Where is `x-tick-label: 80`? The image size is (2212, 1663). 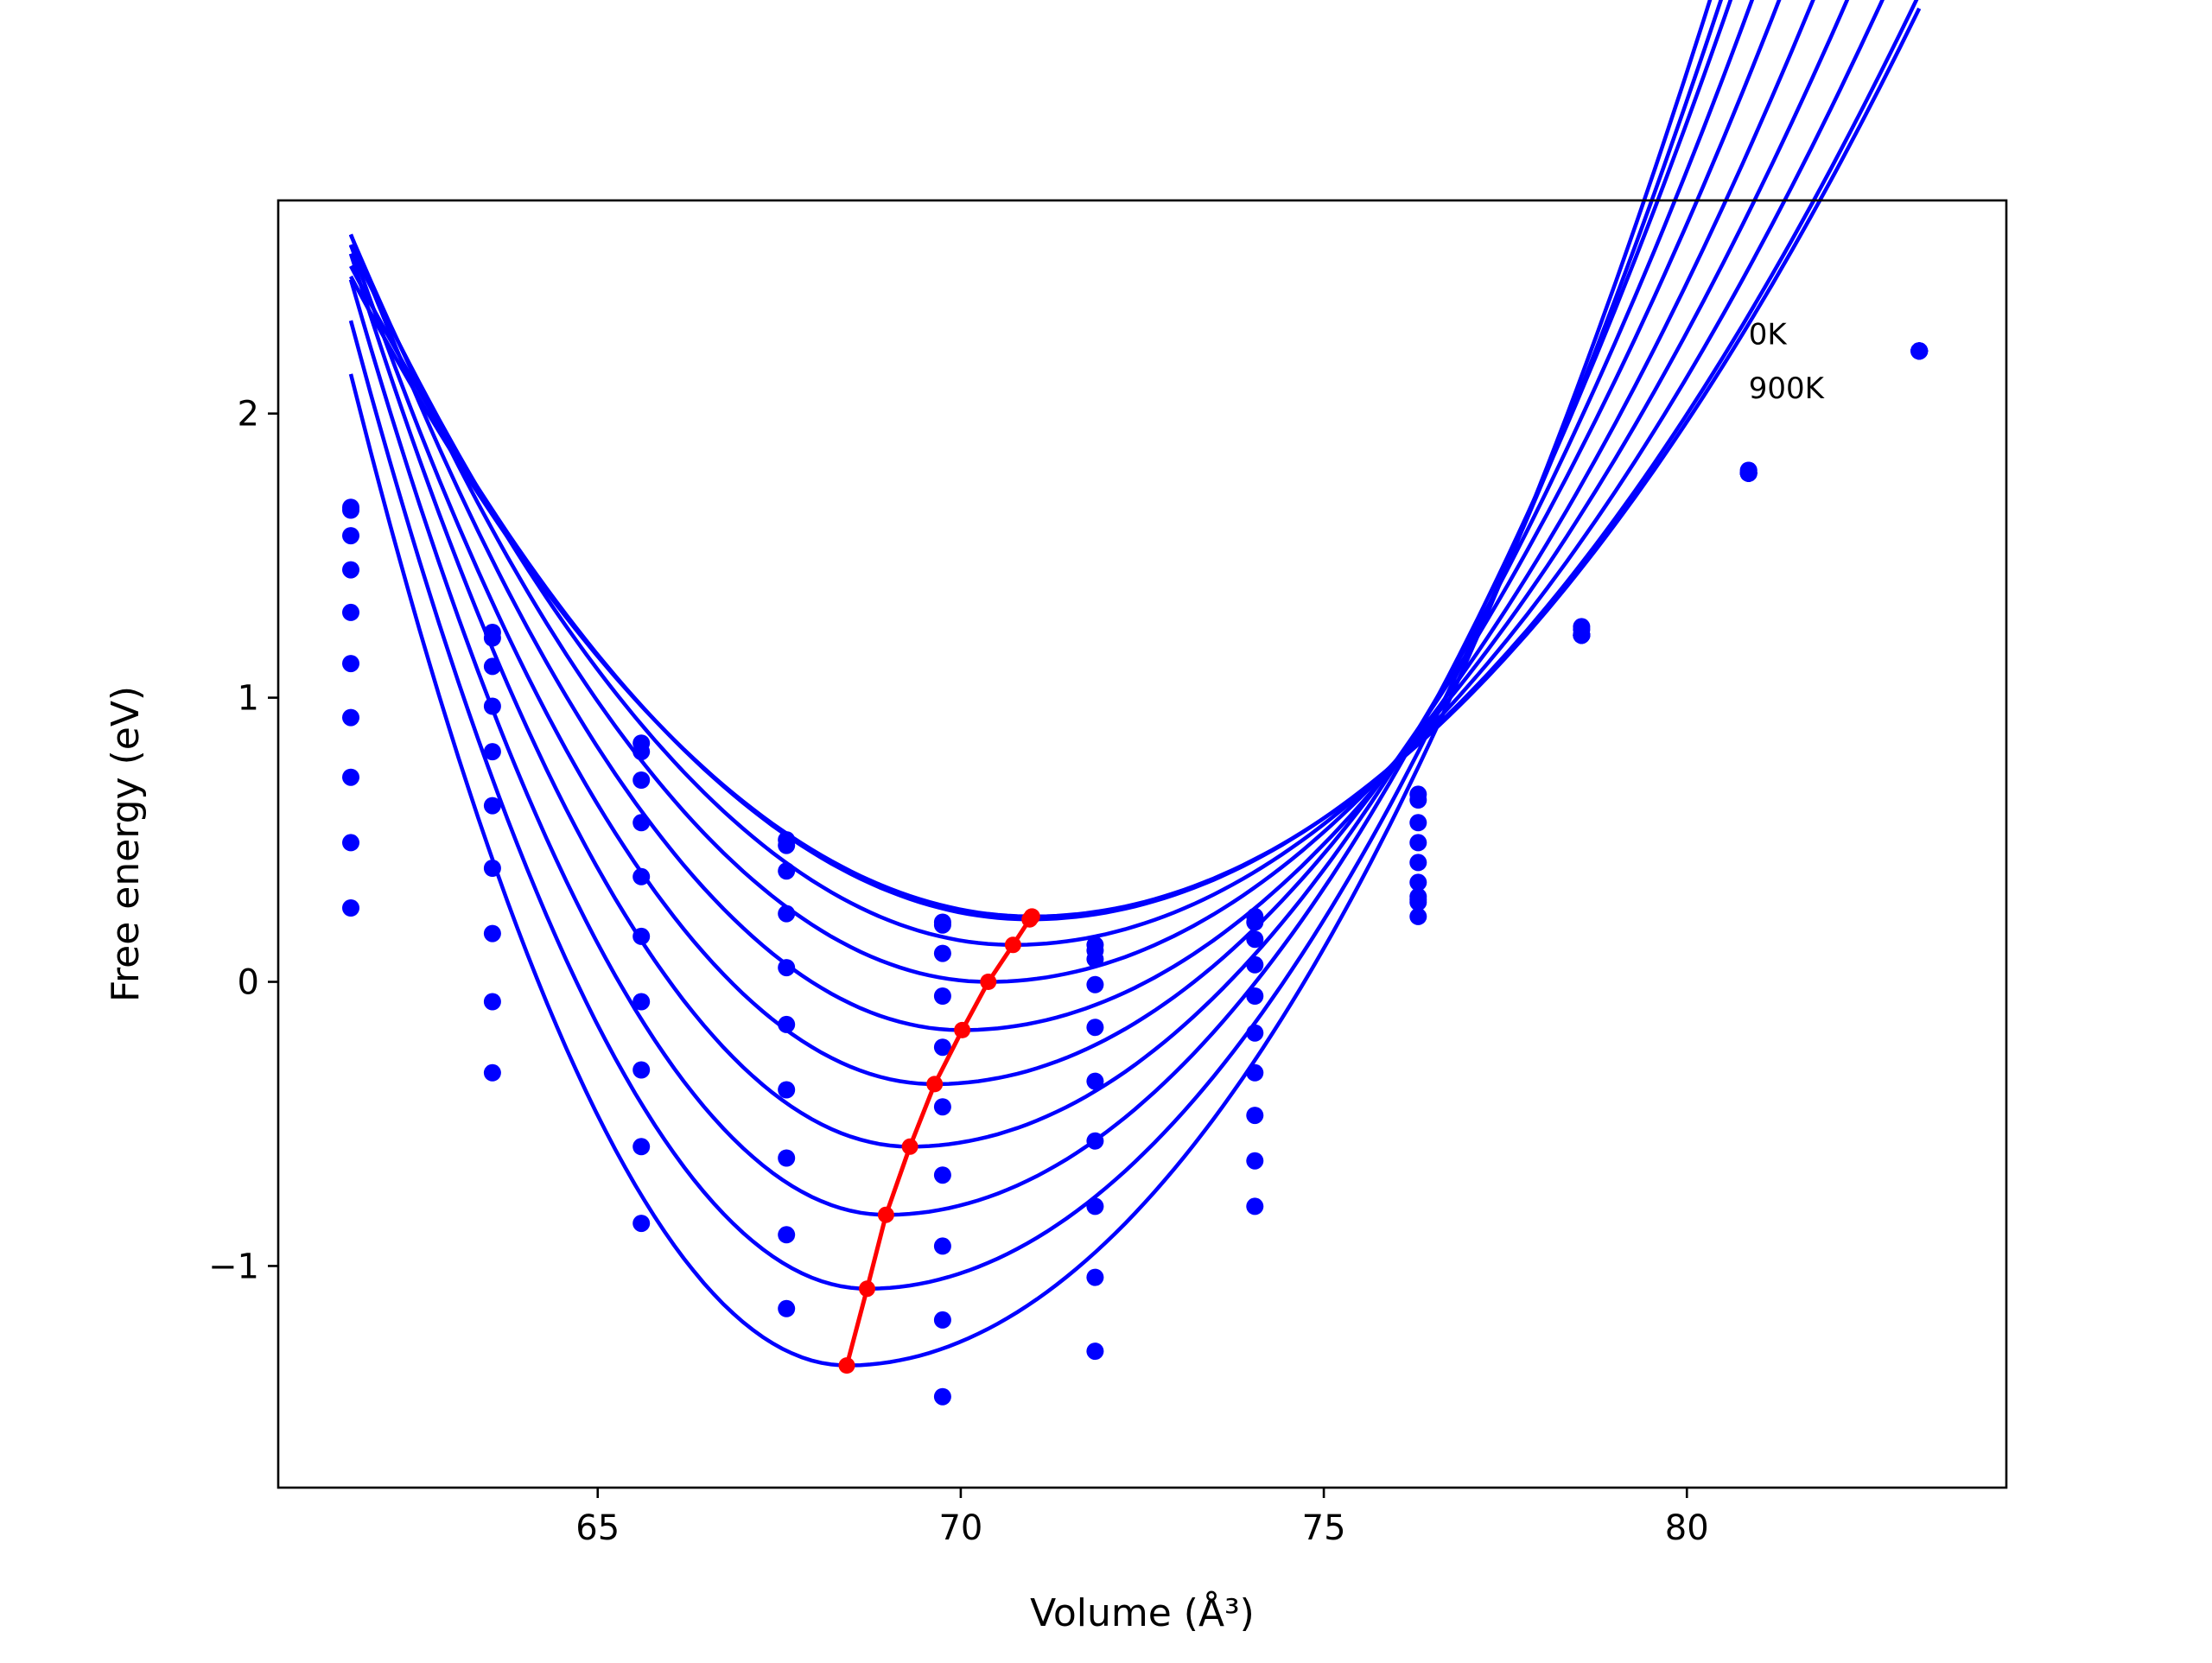 x-tick-label: 80 is located at coordinates (1687, 1528).